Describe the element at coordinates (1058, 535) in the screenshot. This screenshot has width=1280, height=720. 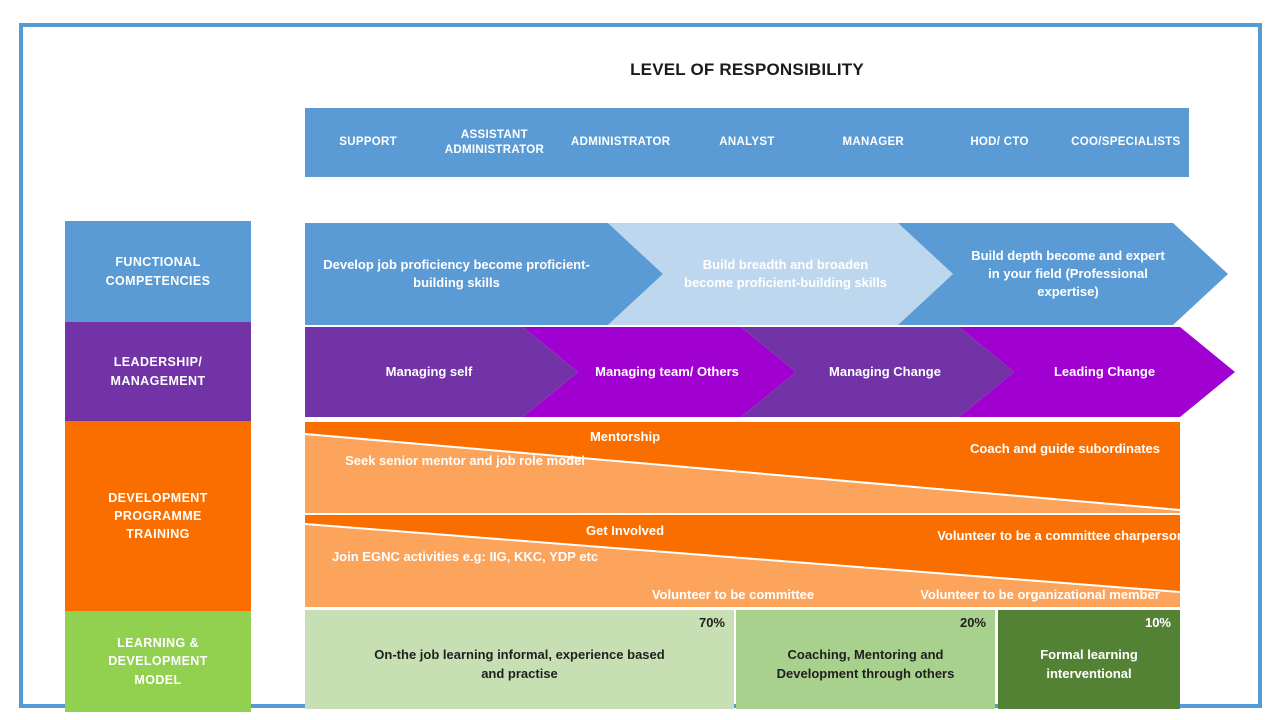
I see `get-involved-right-label: Volunteer to be a committee charperson` at that location.